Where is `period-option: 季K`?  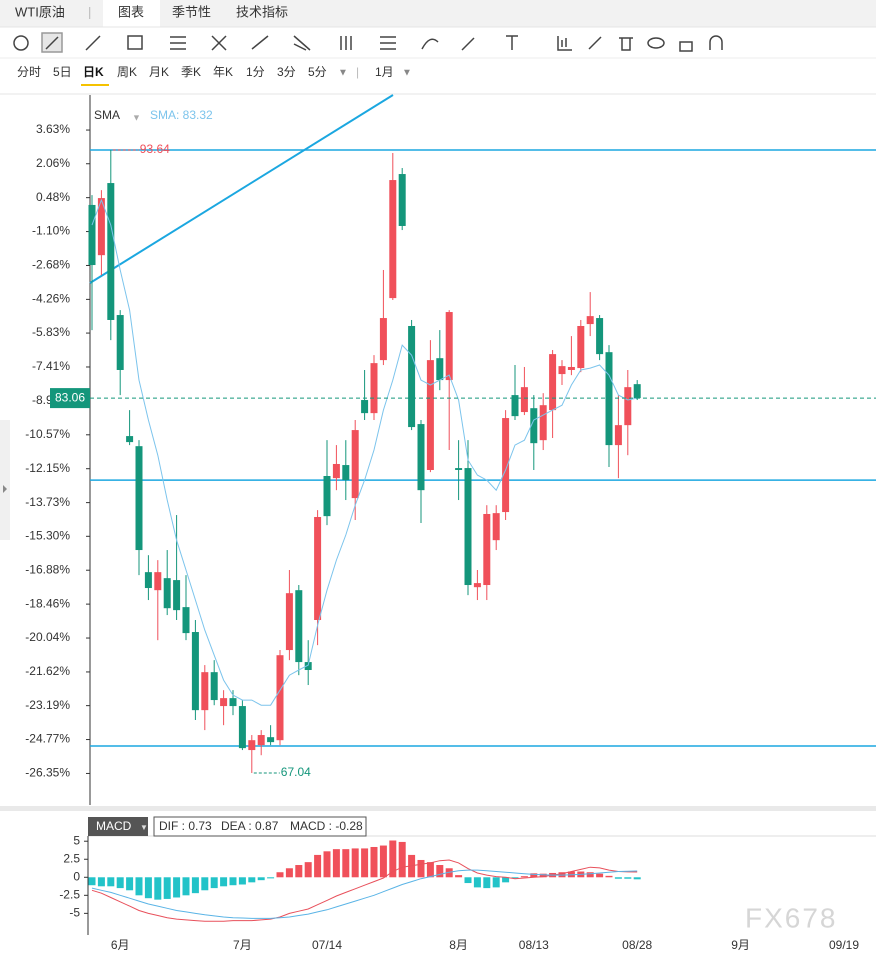 period-option: 季K is located at coordinates (191, 72).